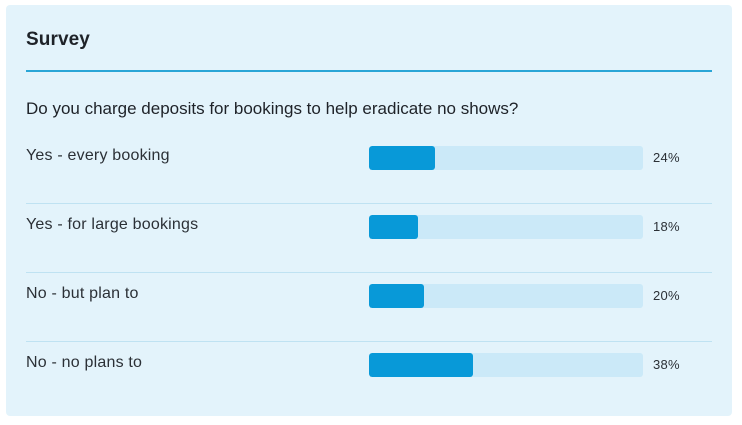  Describe the element at coordinates (666, 295) in the screenshot. I see `result-percent: 20%` at that location.